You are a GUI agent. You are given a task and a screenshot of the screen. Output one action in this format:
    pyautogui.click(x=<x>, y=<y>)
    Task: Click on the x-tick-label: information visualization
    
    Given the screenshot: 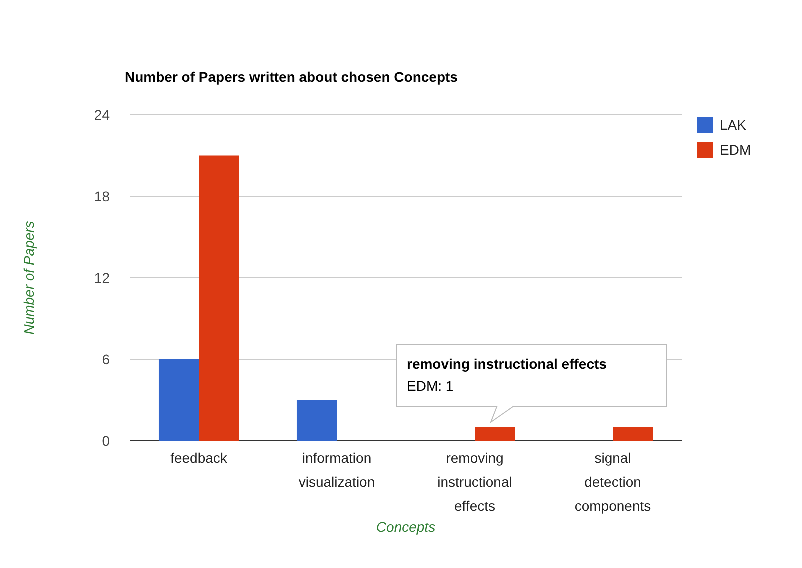 What is the action you would take?
    pyautogui.click(x=337, y=470)
    